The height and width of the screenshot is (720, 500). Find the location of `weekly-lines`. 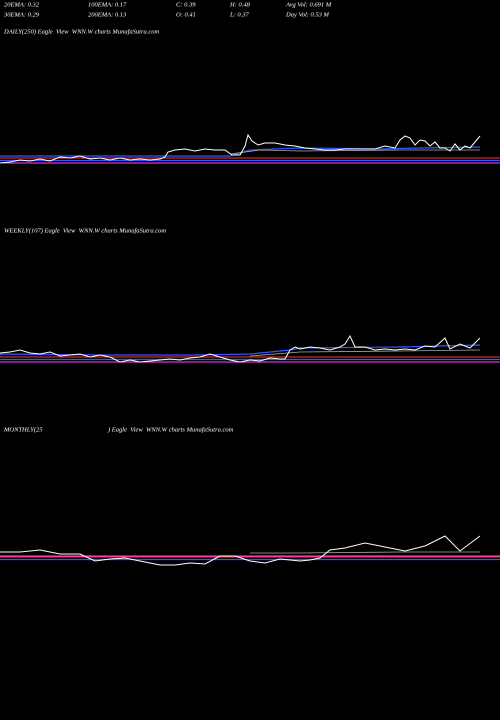

weekly-lines is located at coordinates (250, 348).